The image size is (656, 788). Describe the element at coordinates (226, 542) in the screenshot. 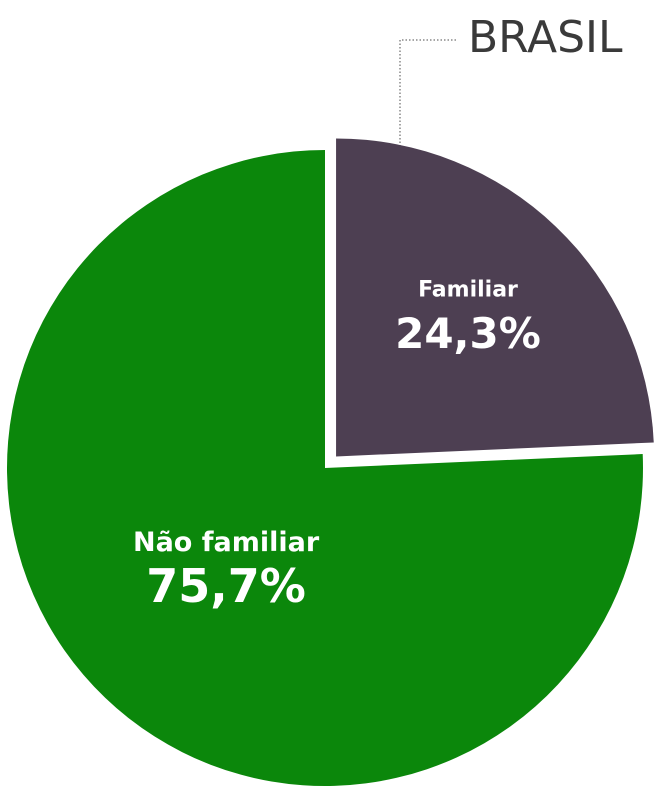

I see `slice-name: Não familiar` at that location.